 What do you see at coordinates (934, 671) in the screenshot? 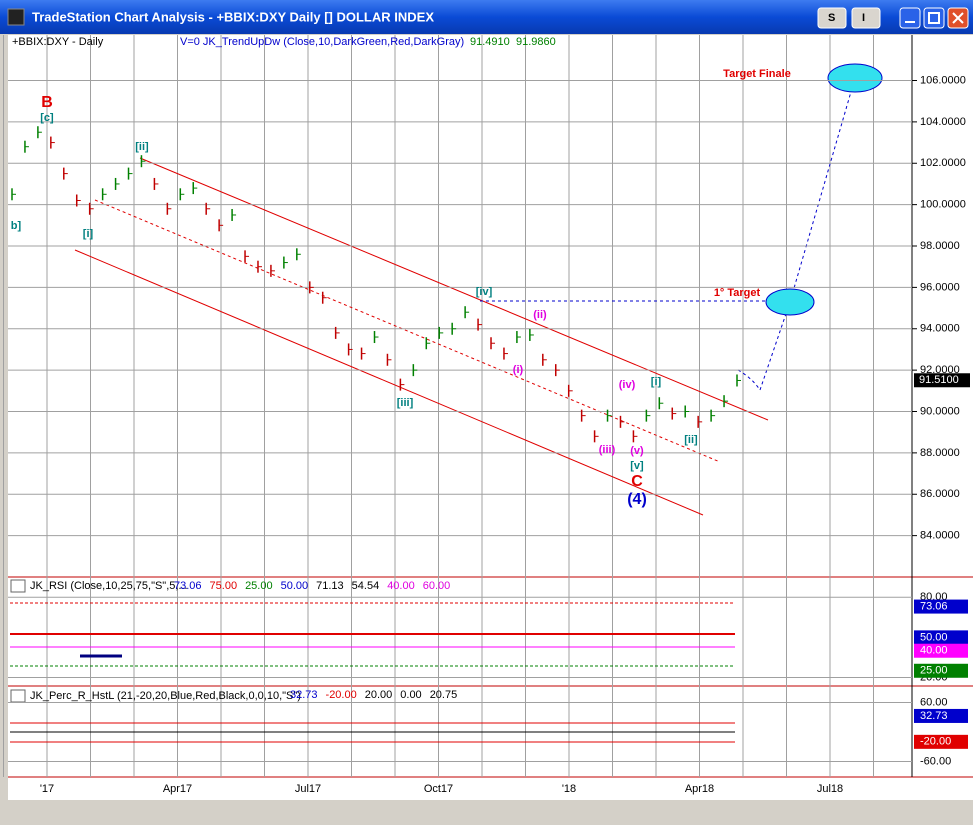
I see `value-tag-label: 25.00` at bounding box center [934, 671].